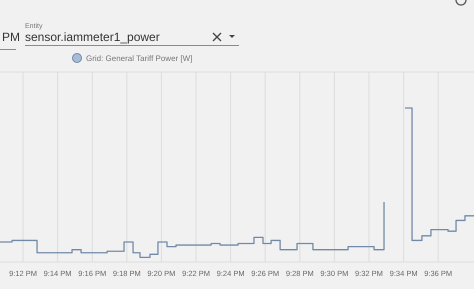  I want to click on date-field: PM, so click(10, 40).